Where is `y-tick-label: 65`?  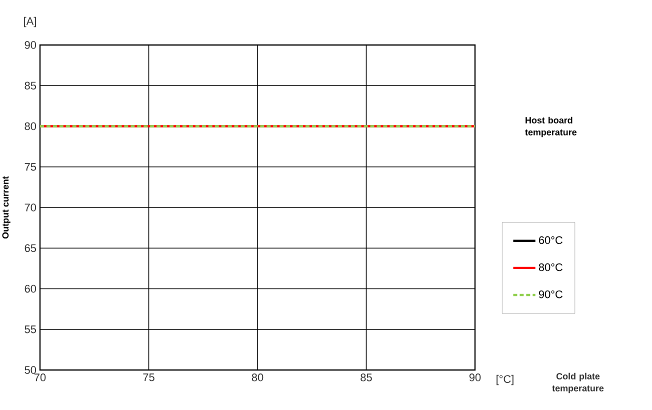 y-tick-label: 65 is located at coordinates (30, 248).